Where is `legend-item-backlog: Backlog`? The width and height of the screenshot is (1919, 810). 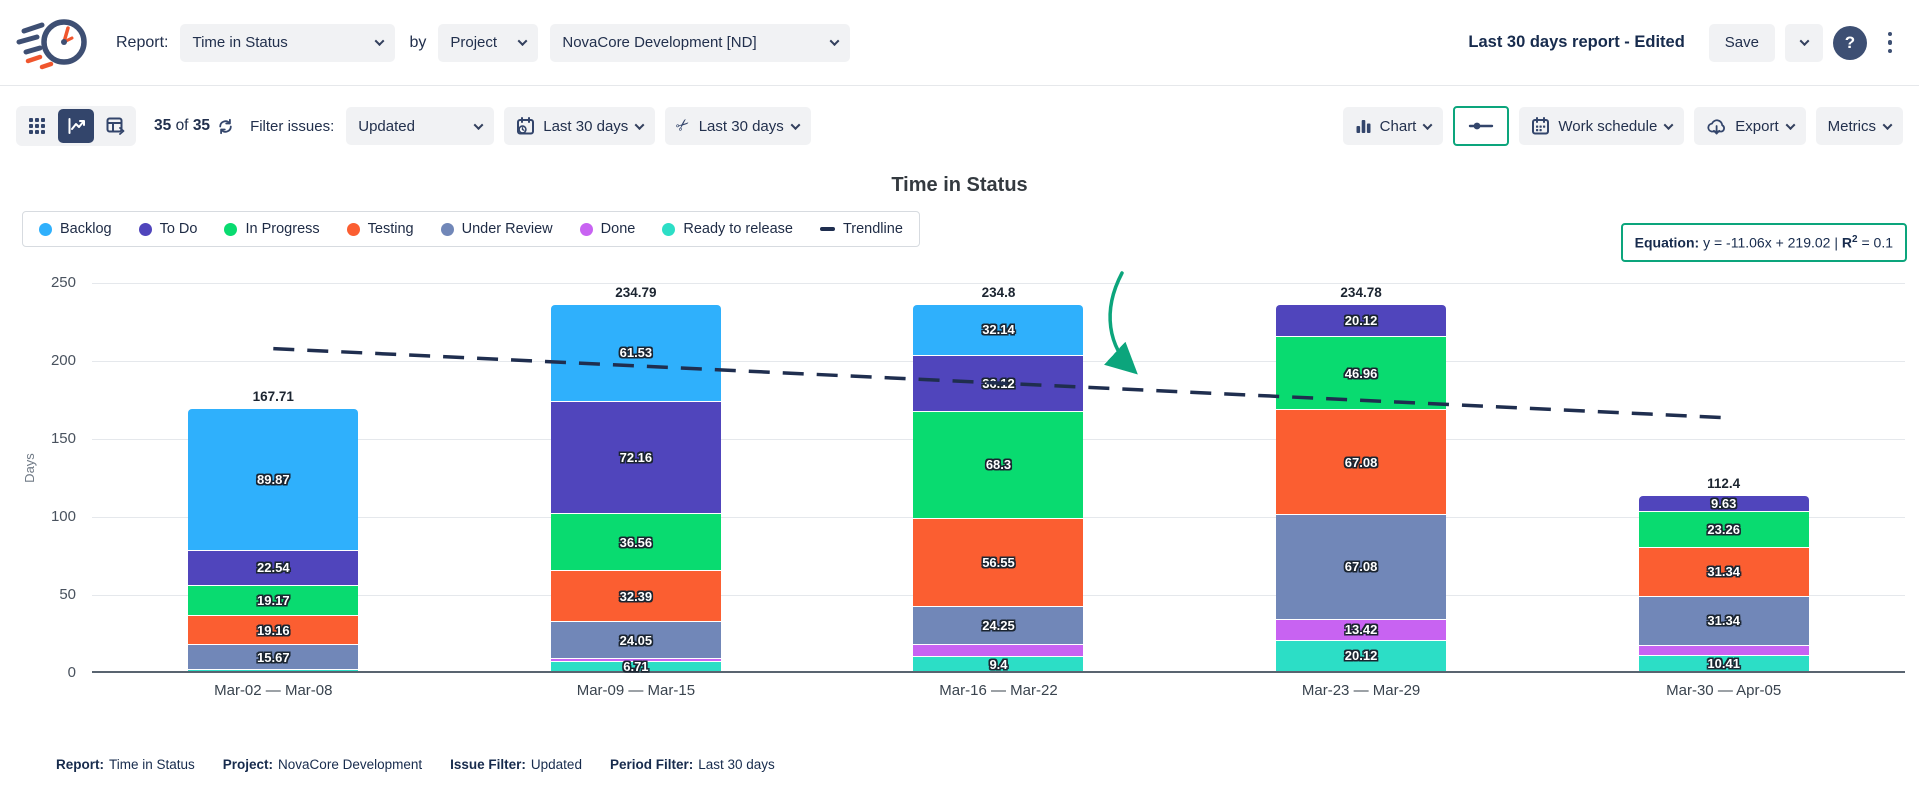 legend-item-backlog: Backlog is located at coordinates (75, 229).